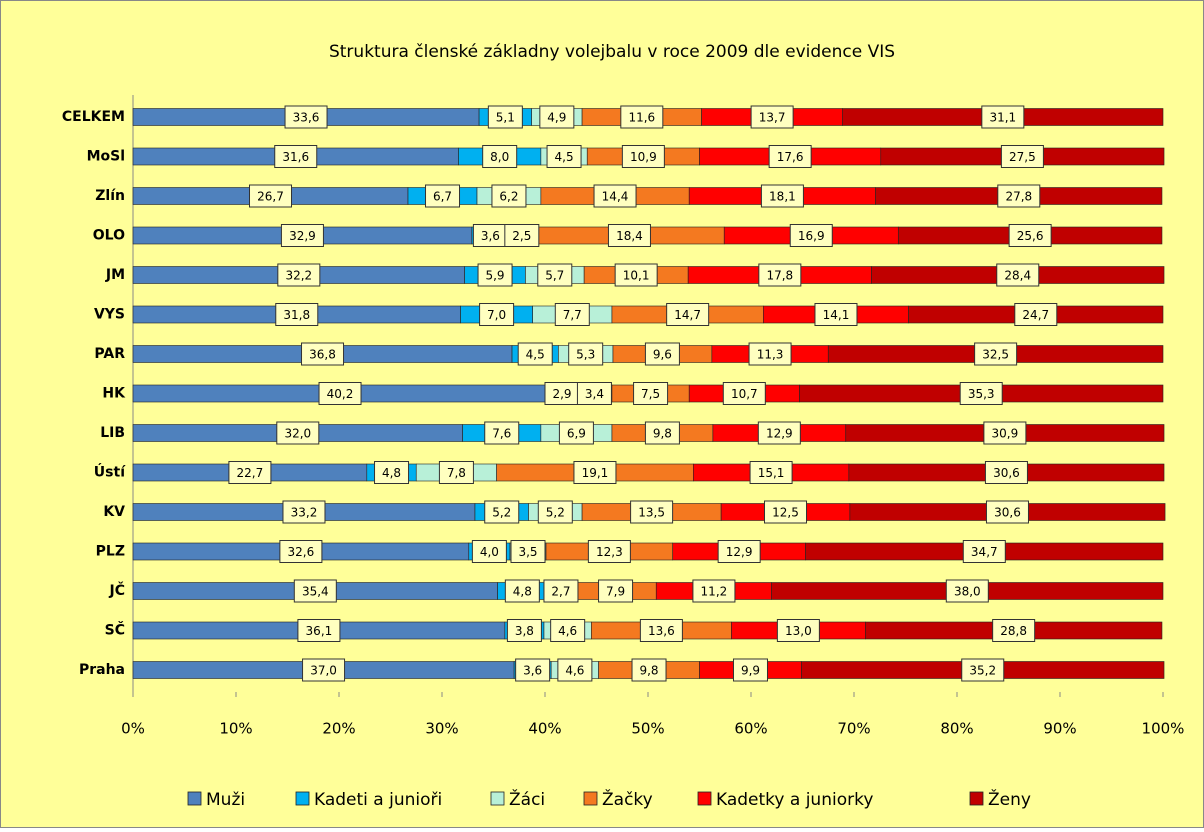  Describe the element at coordinates (270, 197) in the screenshot. I see `data-label: 26,7` at that location.